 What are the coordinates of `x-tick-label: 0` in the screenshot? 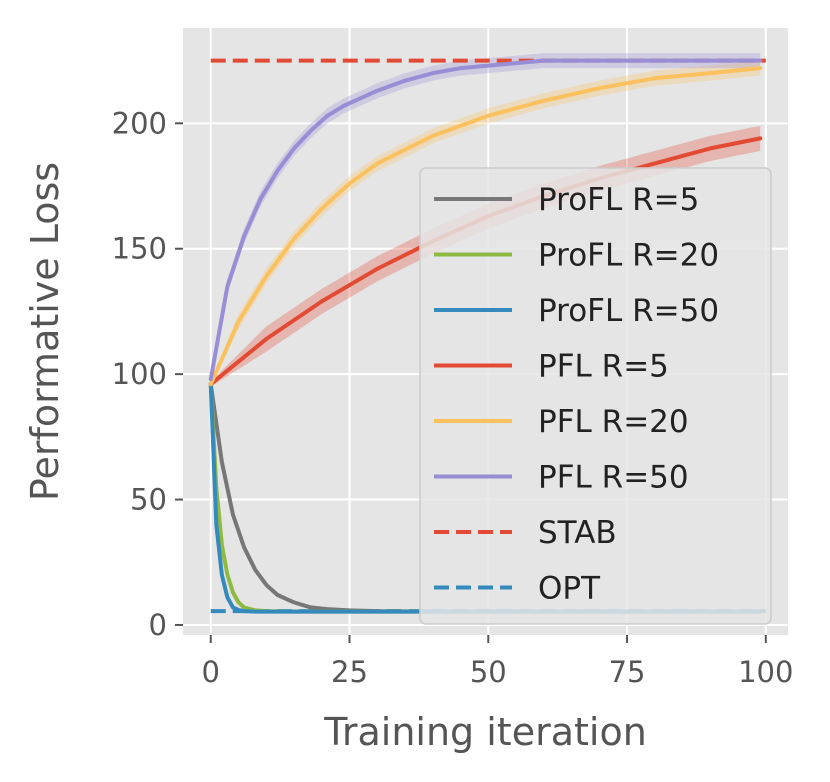 It's located at (211, 672).